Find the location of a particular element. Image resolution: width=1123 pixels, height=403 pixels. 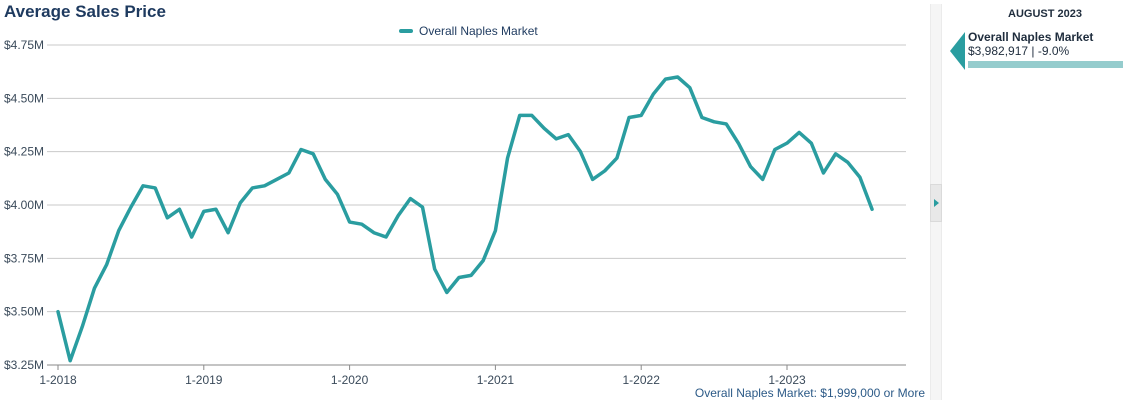

legend-swatch-overall-naples is located at coordinates (406, 31).